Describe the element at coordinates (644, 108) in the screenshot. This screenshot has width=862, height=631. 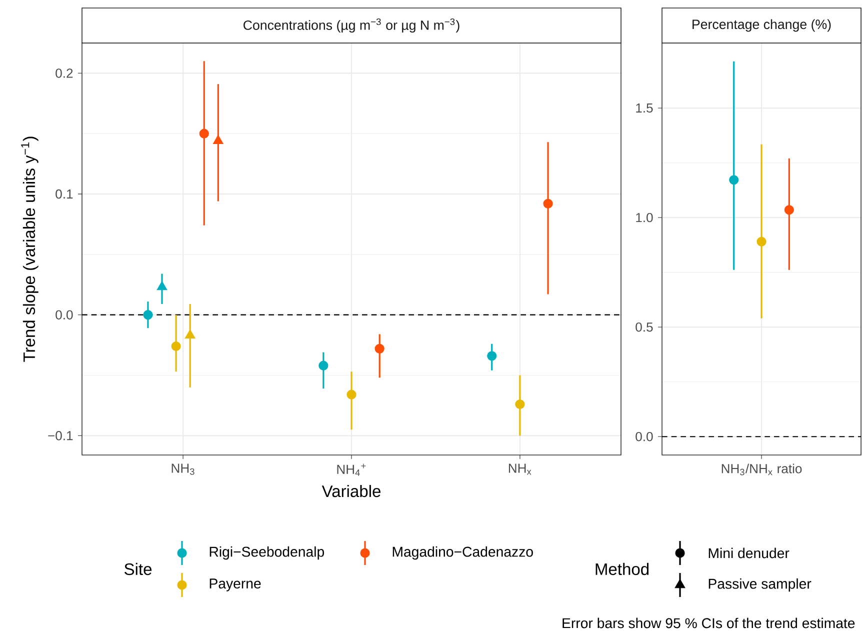
I see `y-tick-label: 1.5` at that location.